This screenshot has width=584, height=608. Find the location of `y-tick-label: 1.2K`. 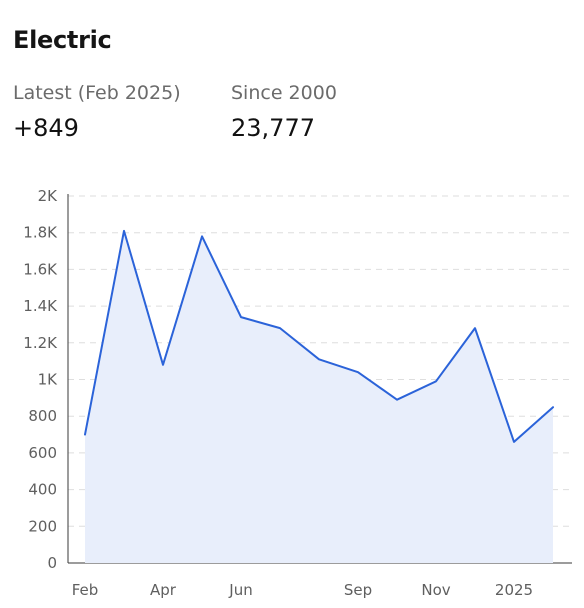

y-tick-label: 1.2K is located at coordinates (40, 343).